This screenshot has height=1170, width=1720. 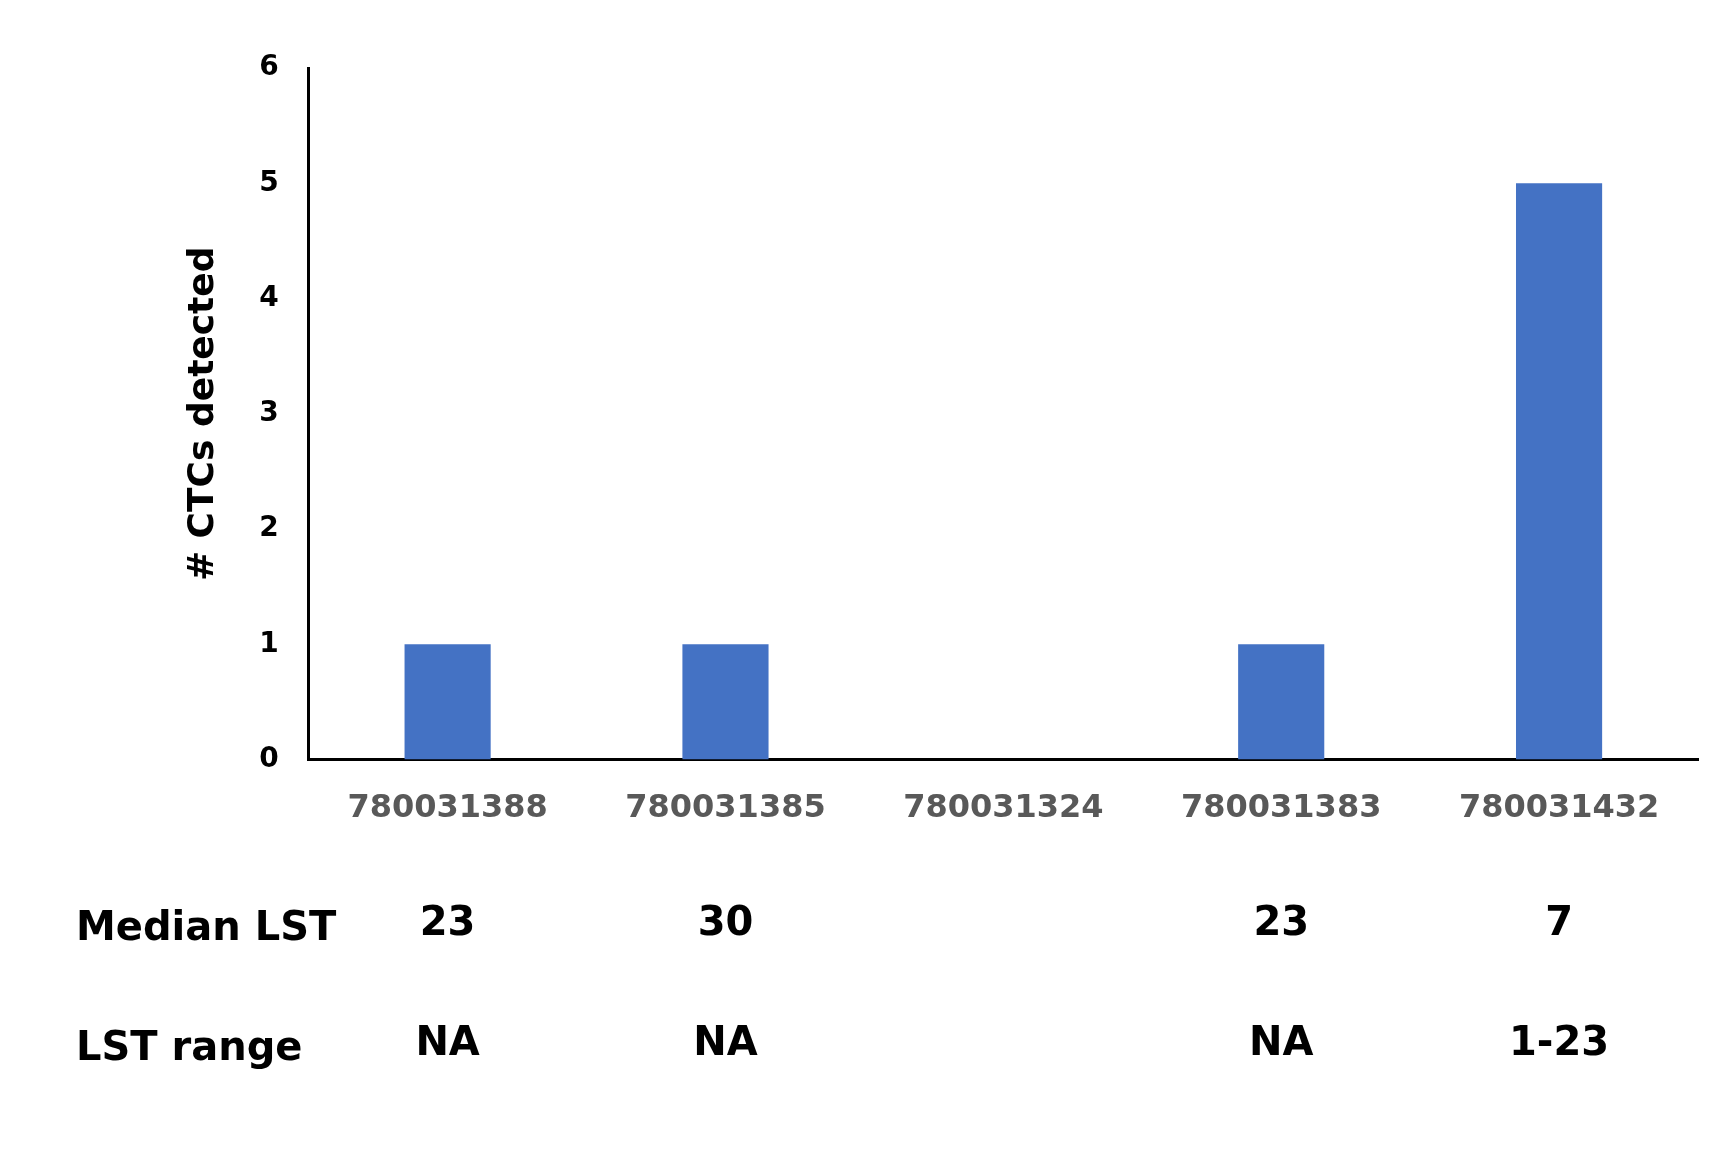 I want to click on text: 1-23, so click(x=1559, y=1040).